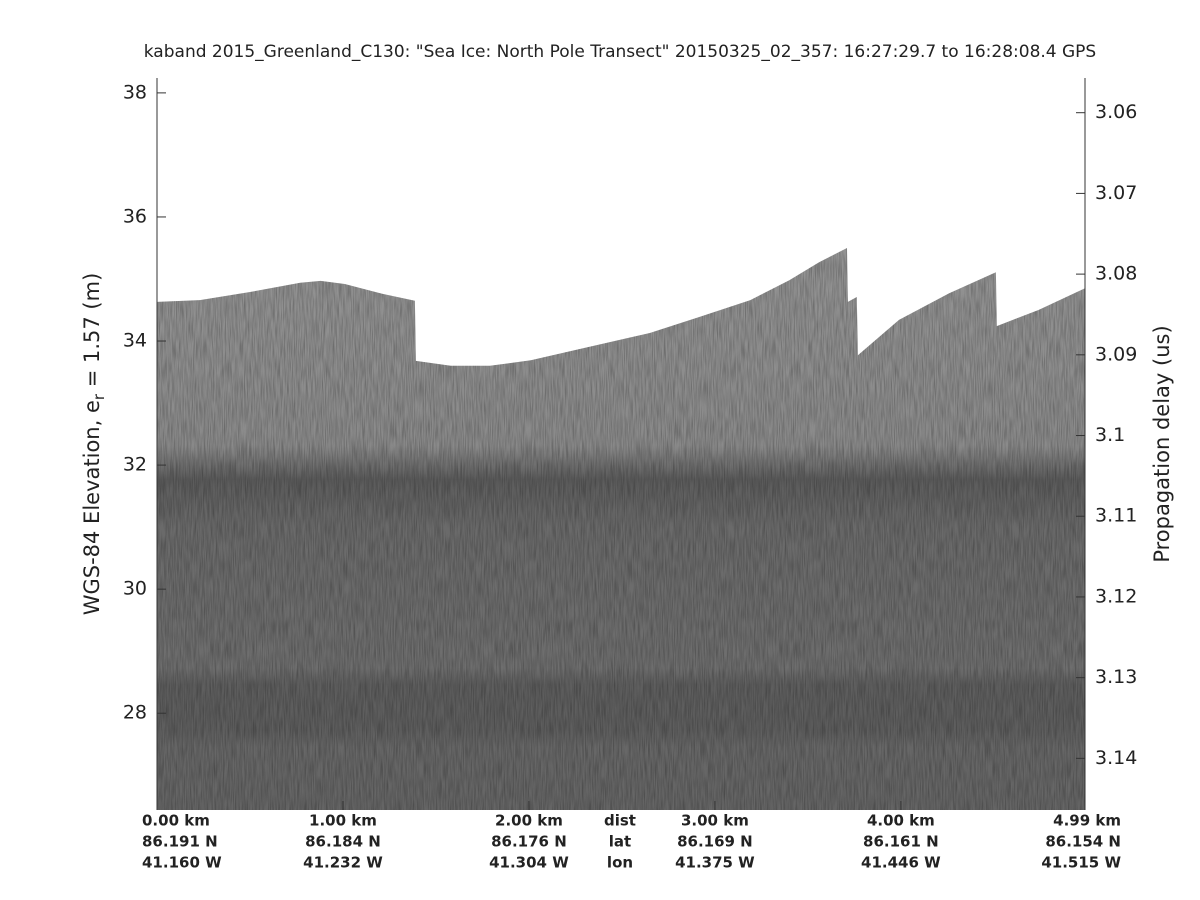 This screenshot has height=900, width=1200. What do you see at coordinates (715, 821) in the screenshot?
I see `x-tick-label: 3.00 km` at bounding box center [715, 821].